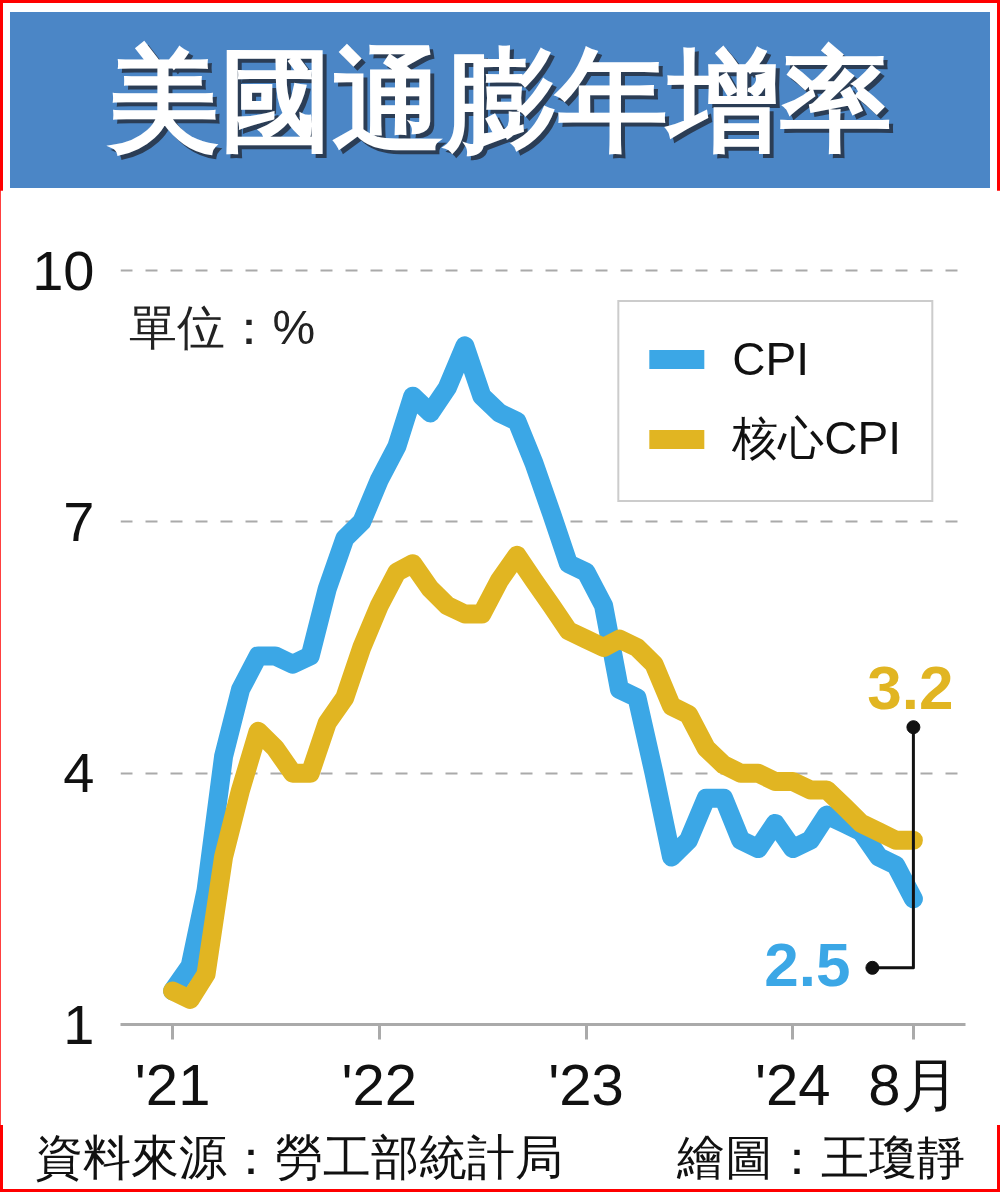 This screenshot has height=1192, width=1000. Describe the element at coordinates (807, 964) in the screenshot. I see `data-label: 2.5` at that location.